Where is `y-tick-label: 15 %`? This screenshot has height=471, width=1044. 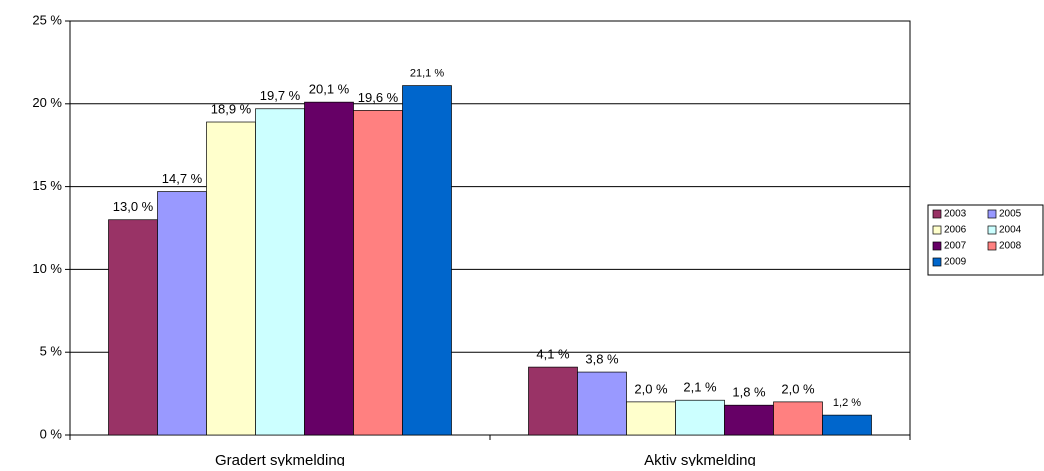 y-tick-label: 15 % is located at coordinates (47, 185).